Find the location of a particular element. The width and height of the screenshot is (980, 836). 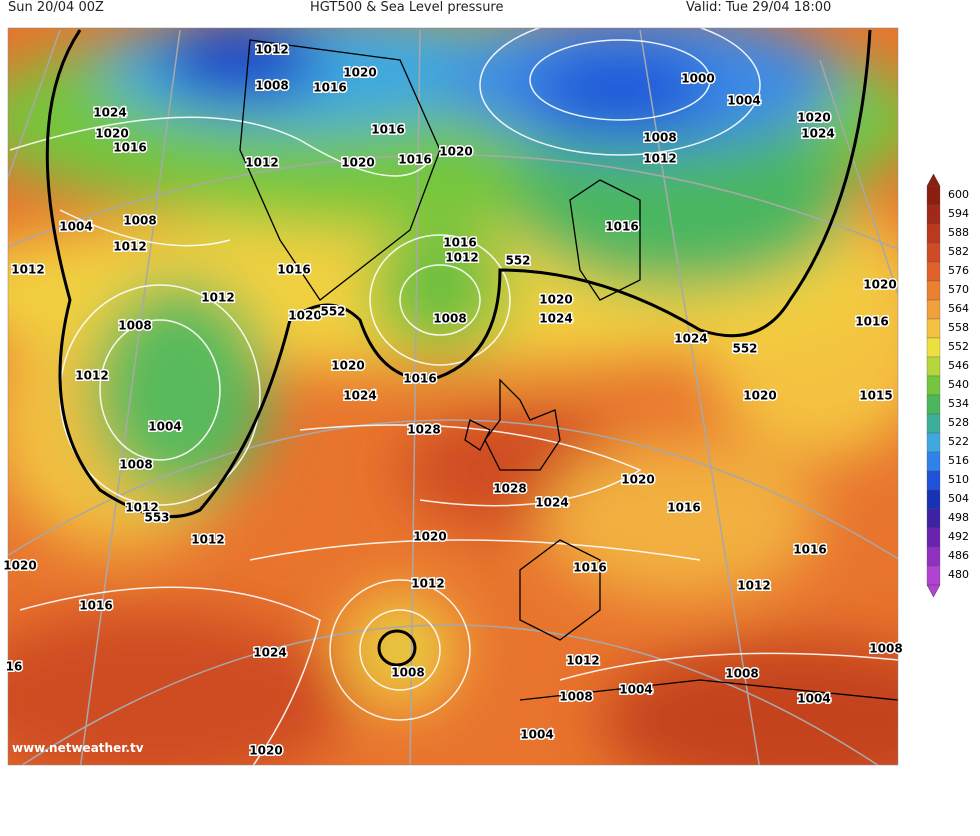

colorbar-label: 516 is located at coordinates (958, 460).